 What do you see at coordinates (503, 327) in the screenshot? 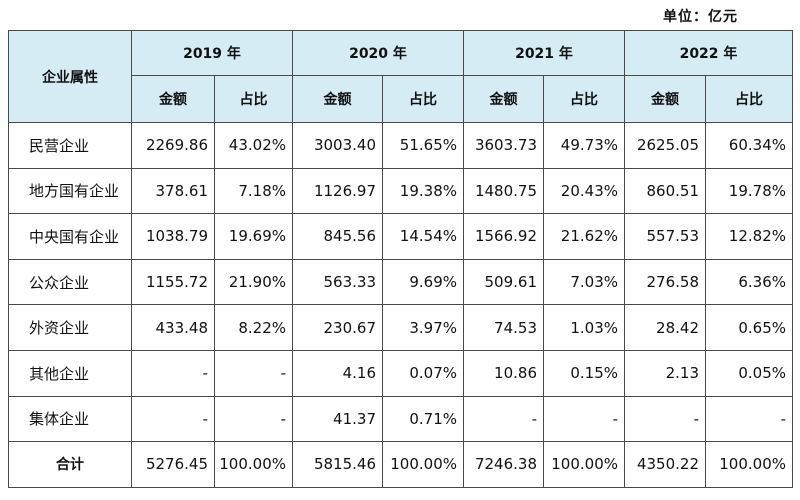
I see `amount-cell: 74.53` at bounding box center [503, 327].